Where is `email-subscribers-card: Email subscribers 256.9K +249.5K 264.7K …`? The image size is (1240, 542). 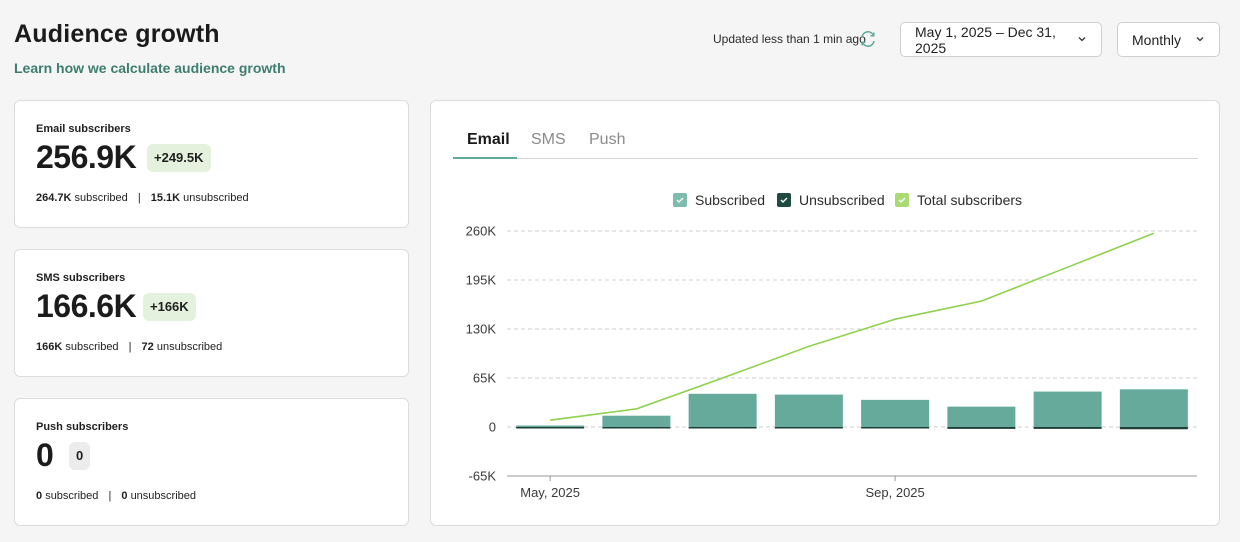
email-subscribers-card: Email subscribers 256.9K +249.5K 264.7K … is located at coordinates (211, 164).